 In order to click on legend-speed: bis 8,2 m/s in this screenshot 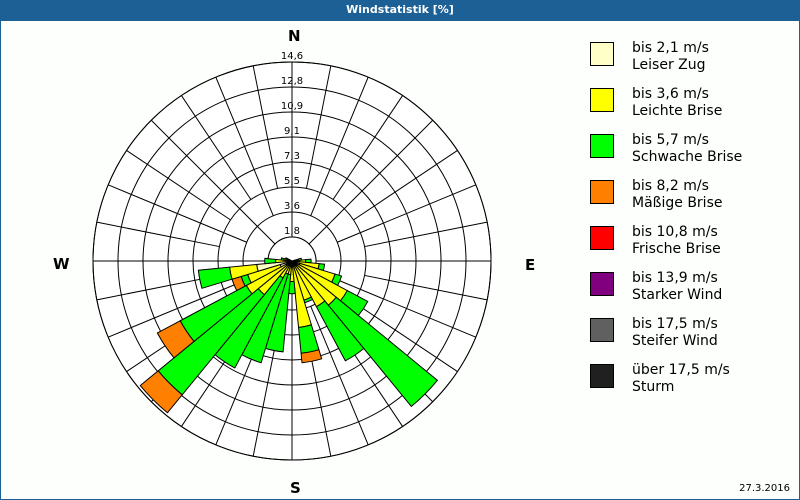, I will do `click(670, 186)`.